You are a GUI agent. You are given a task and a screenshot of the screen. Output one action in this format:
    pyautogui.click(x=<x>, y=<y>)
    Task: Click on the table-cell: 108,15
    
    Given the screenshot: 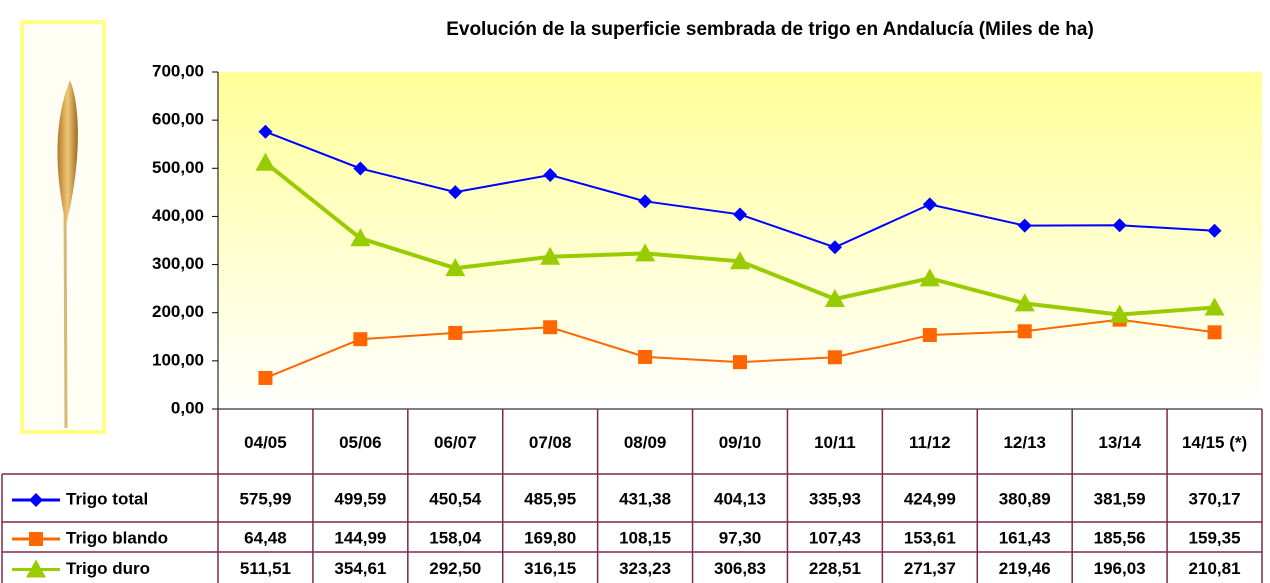 What is the action you would take?
    pyautogui.click(x=645, y=537)
    